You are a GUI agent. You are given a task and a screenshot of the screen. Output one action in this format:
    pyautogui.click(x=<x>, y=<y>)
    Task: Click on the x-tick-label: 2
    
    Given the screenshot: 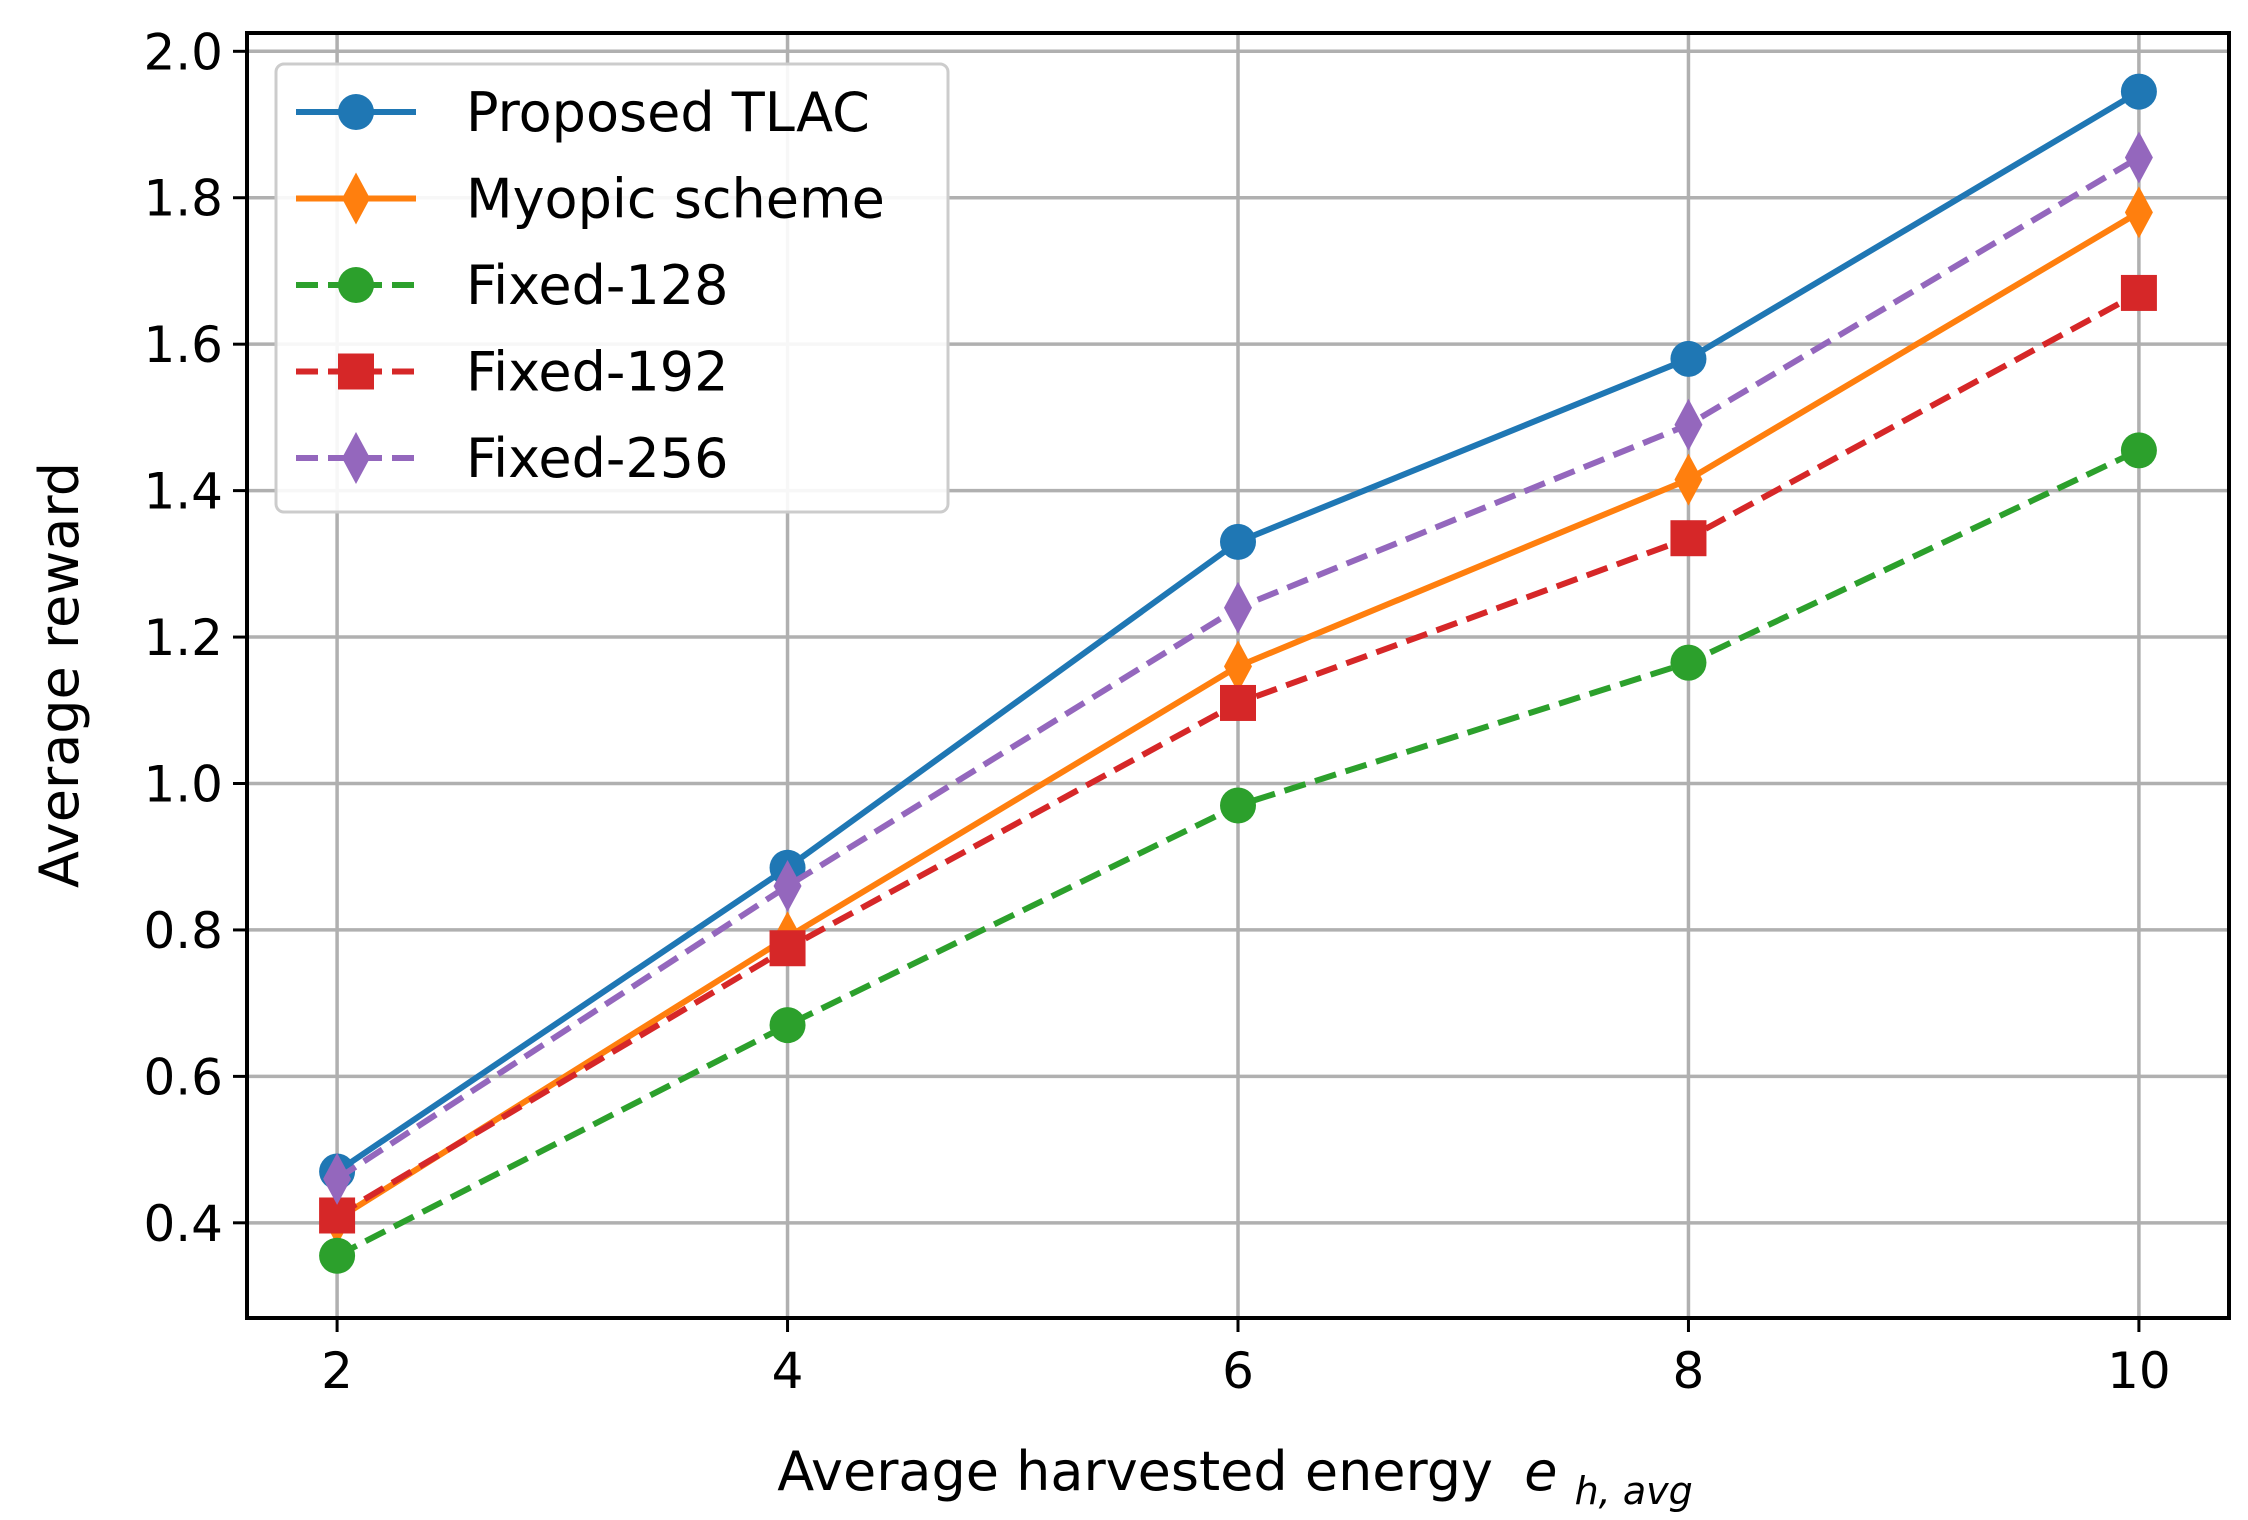 What is the action you would take?
    pyautogui.click(x=337, y=1371)
    